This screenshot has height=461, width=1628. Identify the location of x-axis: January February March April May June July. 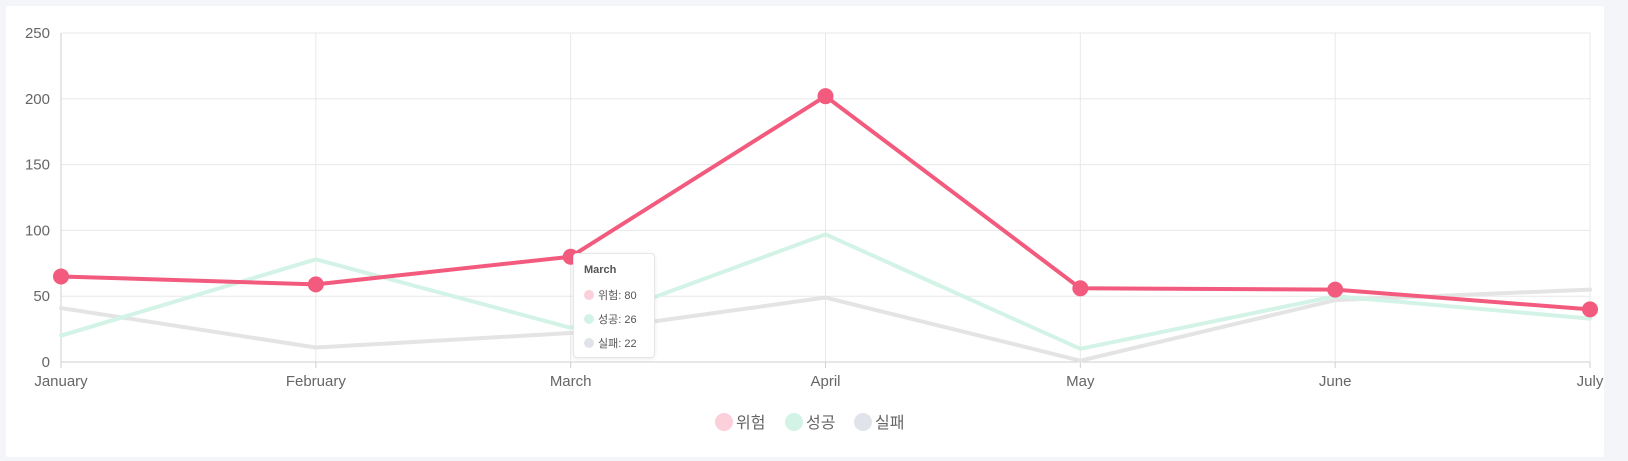
(819, 376).